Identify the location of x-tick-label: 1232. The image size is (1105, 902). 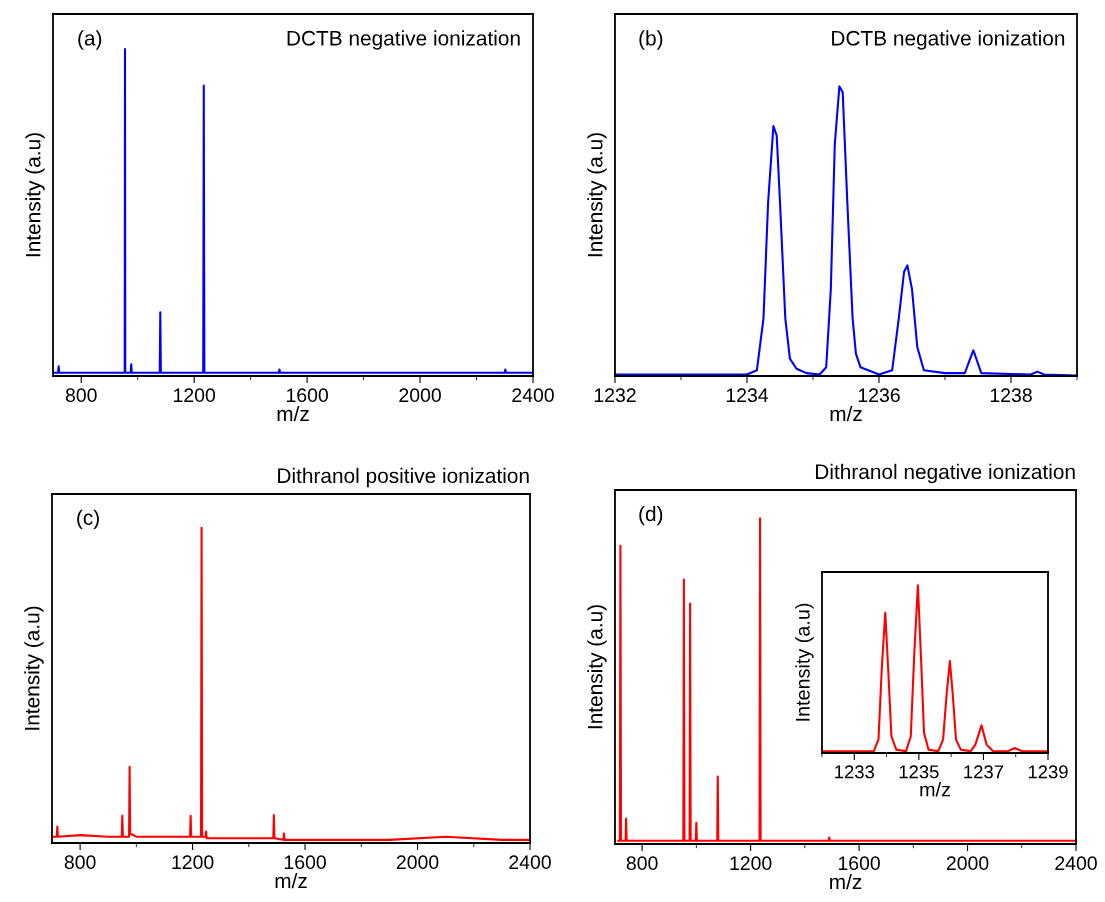
(615, 395).